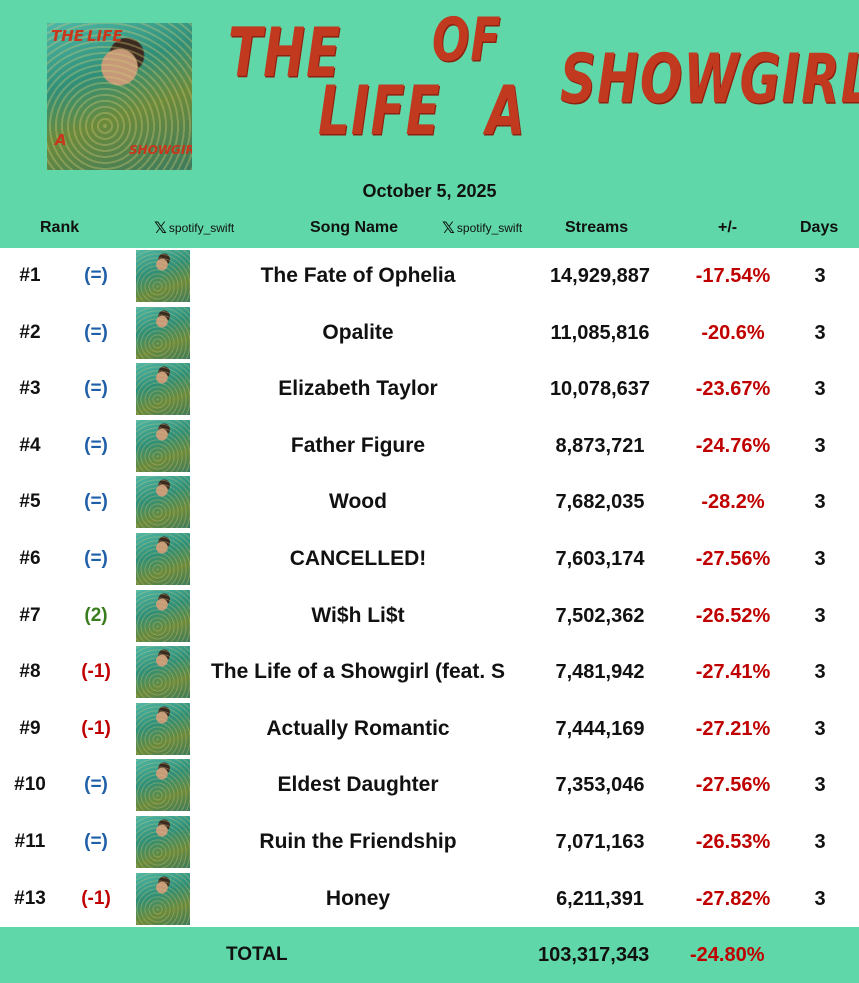  Describe the element at coordinates (429, 559) in the screenshot. I see `table-row: #6 (=) CANCELLED! 7,603,174 -27.56% 3` at that location.